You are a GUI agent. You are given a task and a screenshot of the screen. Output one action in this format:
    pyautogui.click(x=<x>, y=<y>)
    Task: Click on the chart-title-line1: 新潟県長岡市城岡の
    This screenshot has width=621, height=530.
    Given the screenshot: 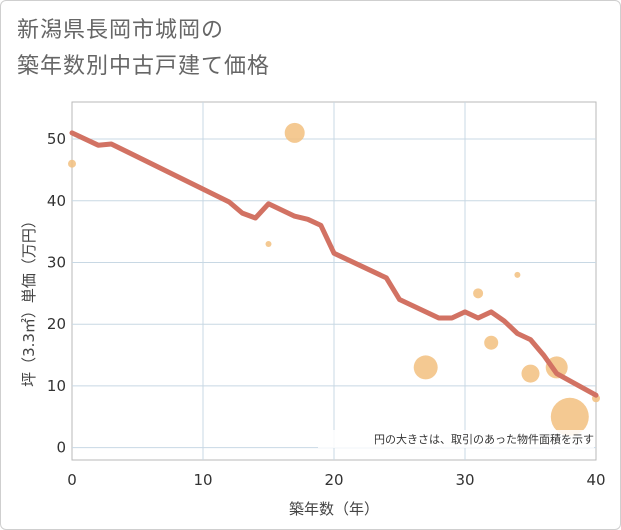 What is the action you would take?
    pyautogui.click(x=121, y=30)
    